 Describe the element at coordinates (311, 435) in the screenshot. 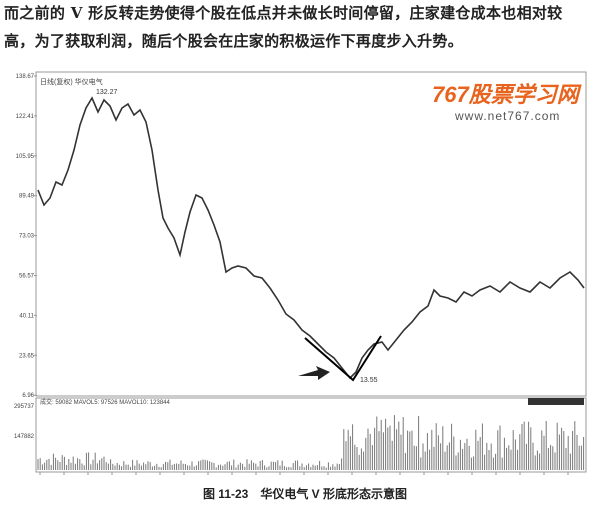

I see `volume-panel` at that location.